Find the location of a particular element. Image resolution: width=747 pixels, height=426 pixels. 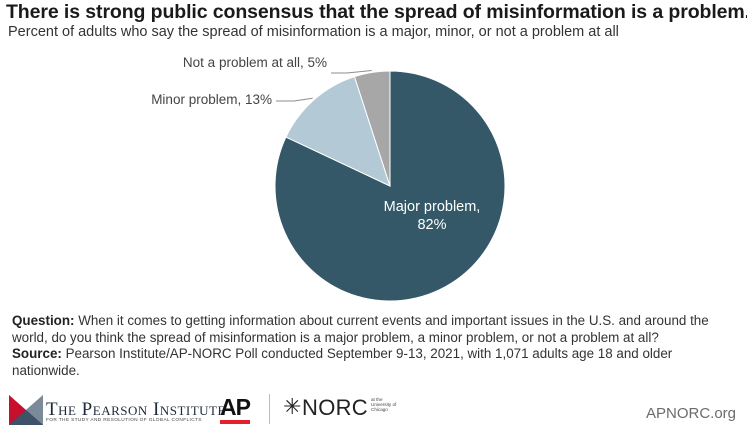

norc-logo: NORC is located at coordinates (335, 407).